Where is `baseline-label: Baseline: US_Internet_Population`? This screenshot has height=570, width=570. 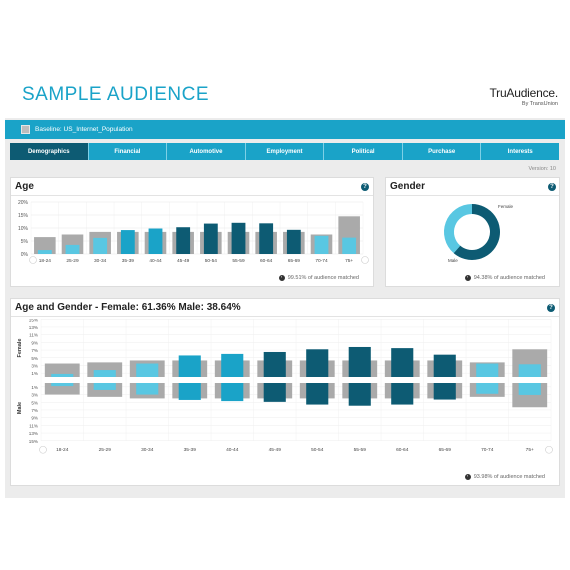
baseline-label: Baseline: US_Internet_Population is located at coordinates (84, 129).